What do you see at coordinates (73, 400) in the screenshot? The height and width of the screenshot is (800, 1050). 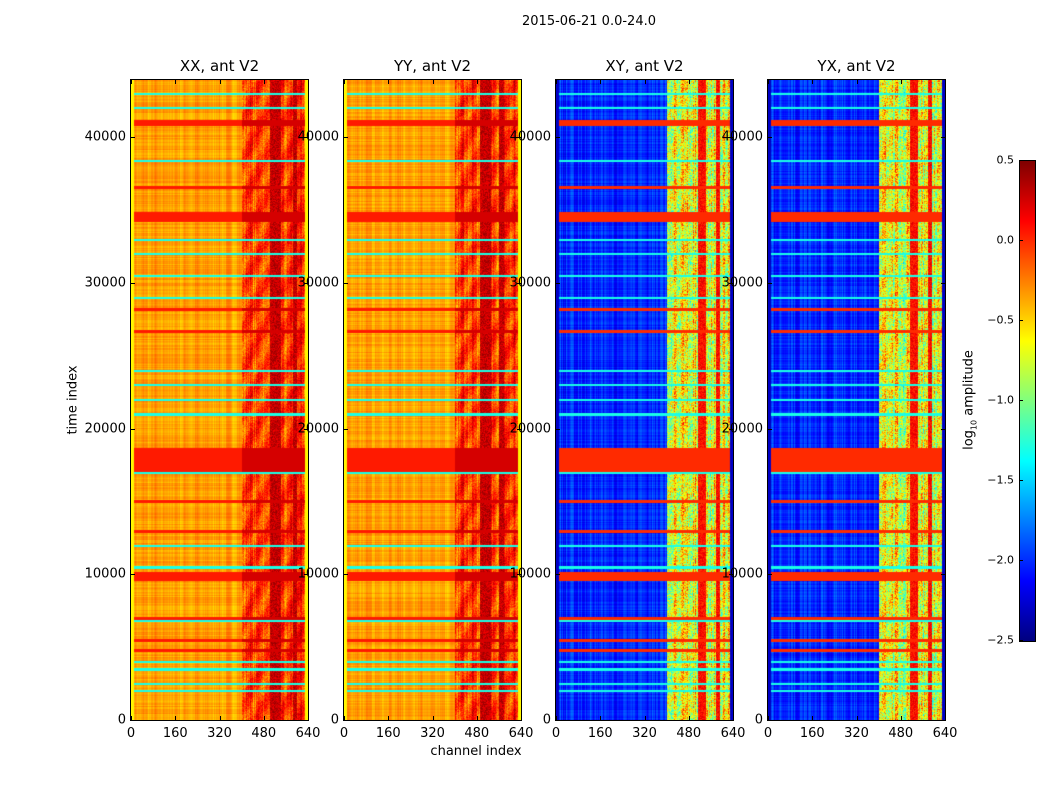 I see `y-axis-label: time index` at bounding box center [73, 400].